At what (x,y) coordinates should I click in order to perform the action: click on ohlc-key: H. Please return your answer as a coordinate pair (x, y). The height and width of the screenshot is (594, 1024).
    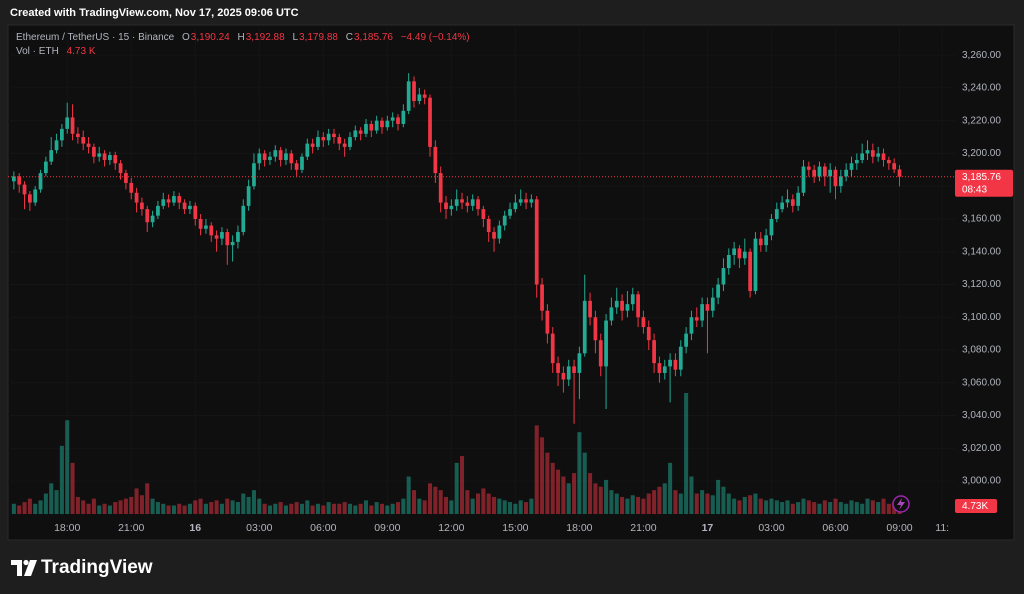
    Looking at the image, I should click on (241, 37).